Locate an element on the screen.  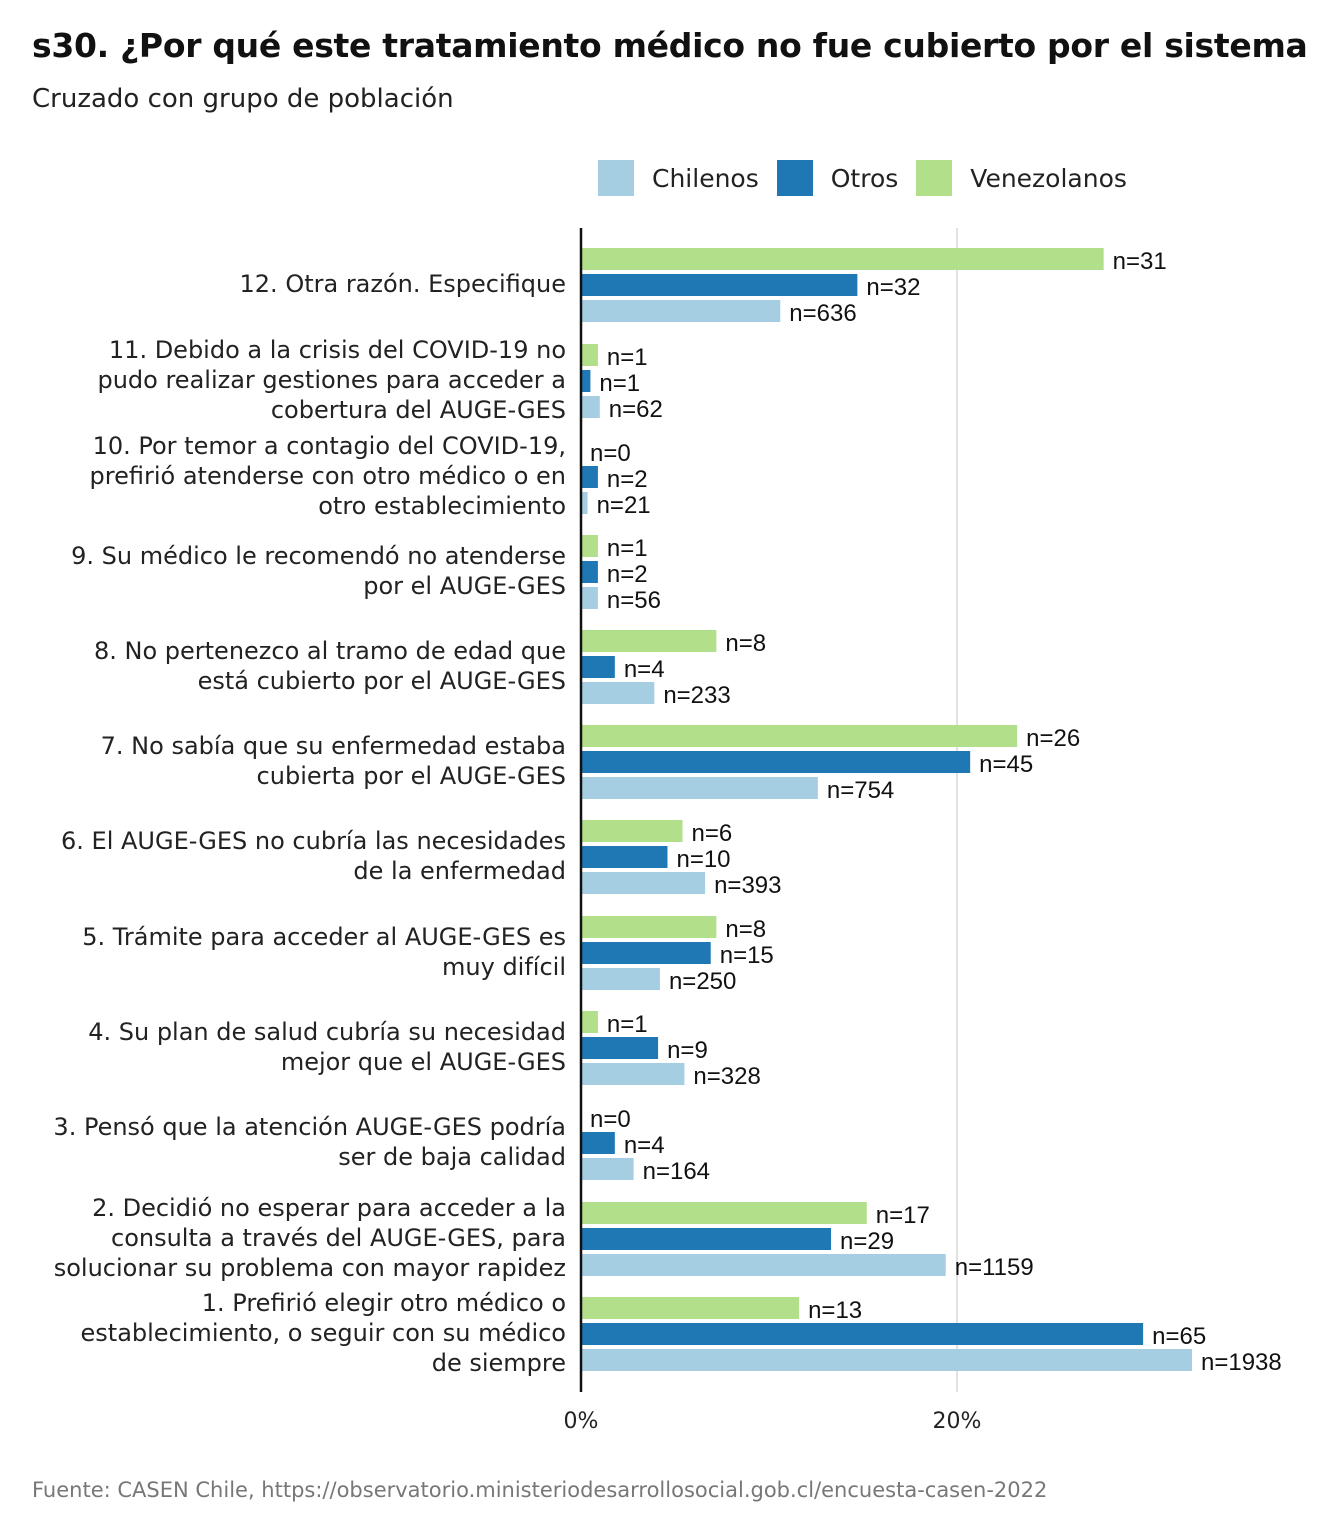
data-label: n=21 is located at coordinates (624, 505).